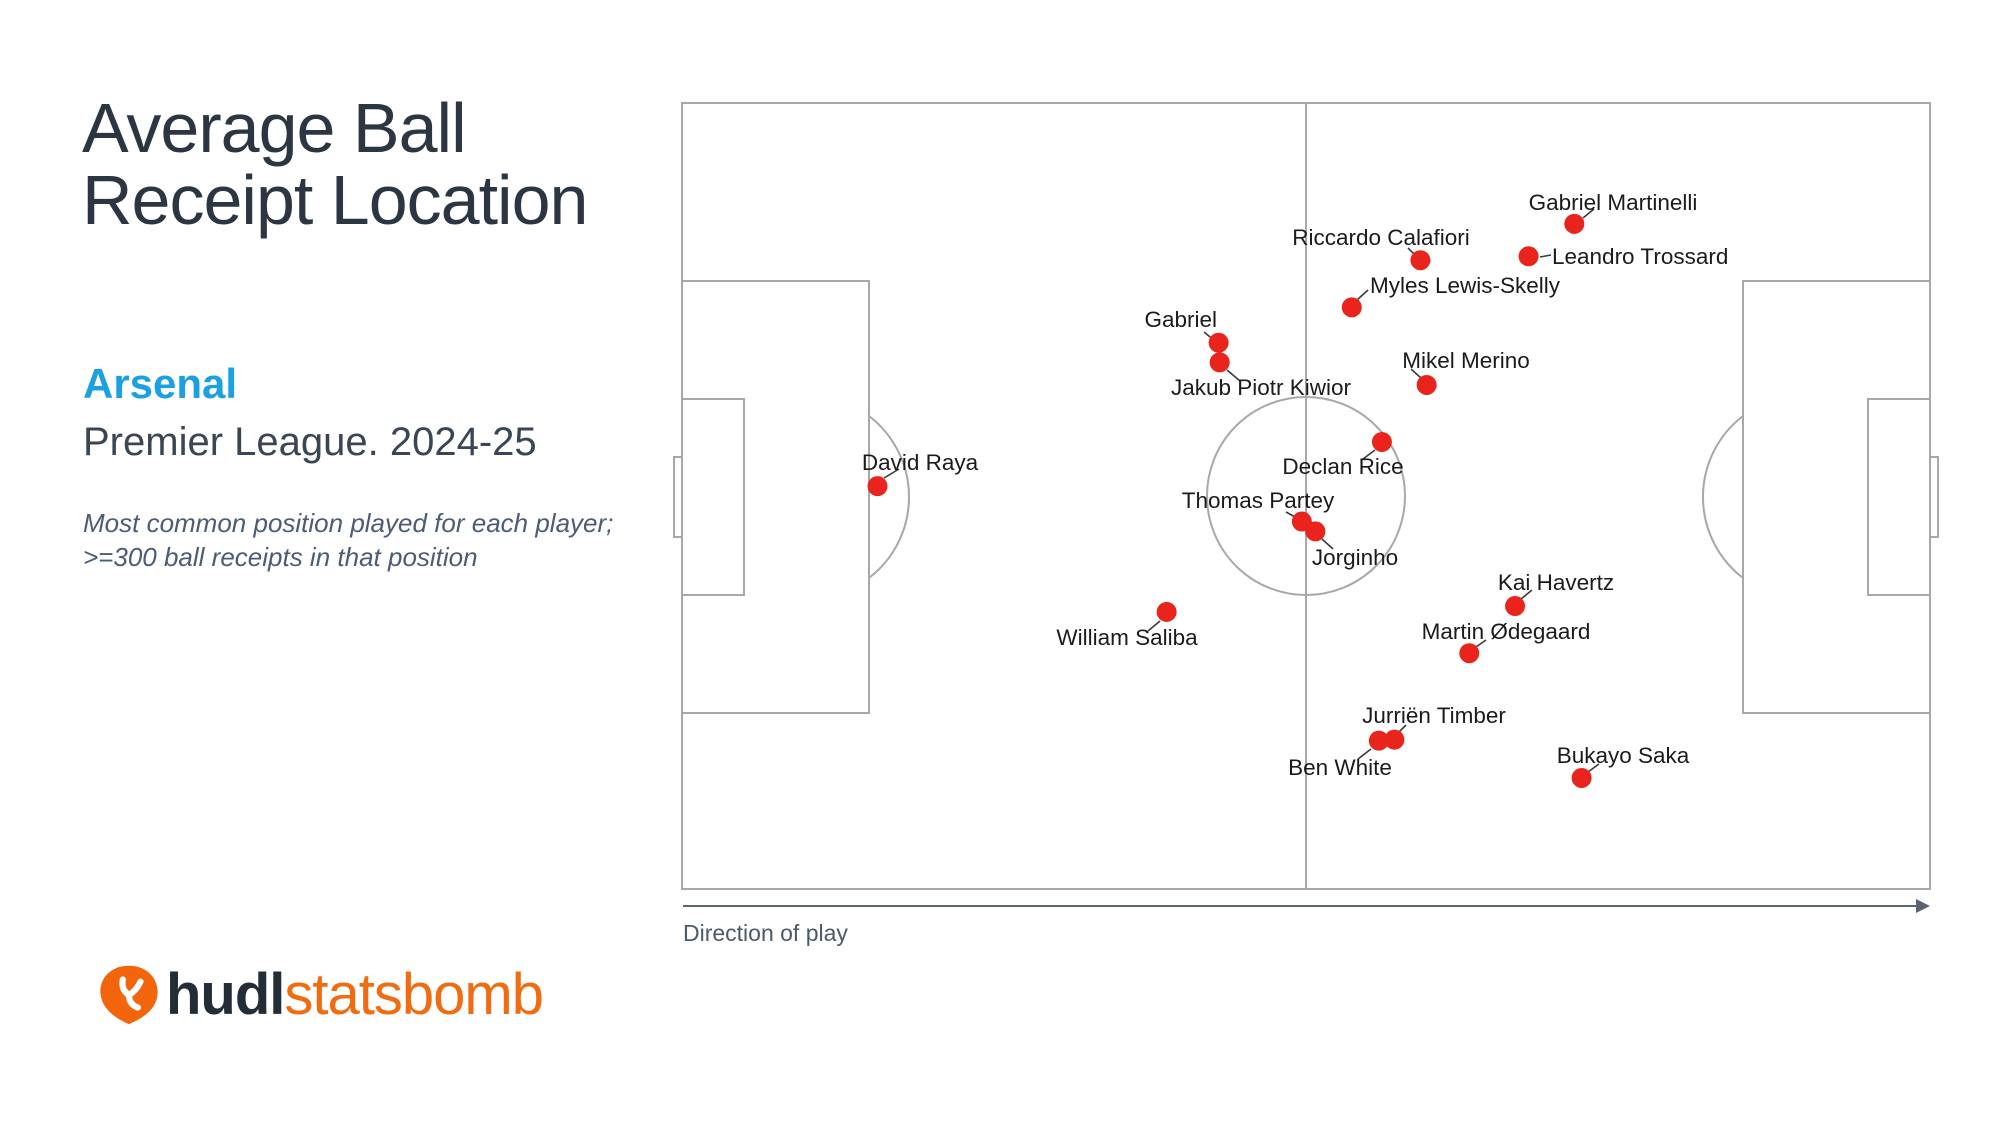 The image size is (2000, 1125). What do you see at coordinates (274, 128) in the screenshot?
I see `title-line-1: Average Ball` at bounding box center [274, 128].